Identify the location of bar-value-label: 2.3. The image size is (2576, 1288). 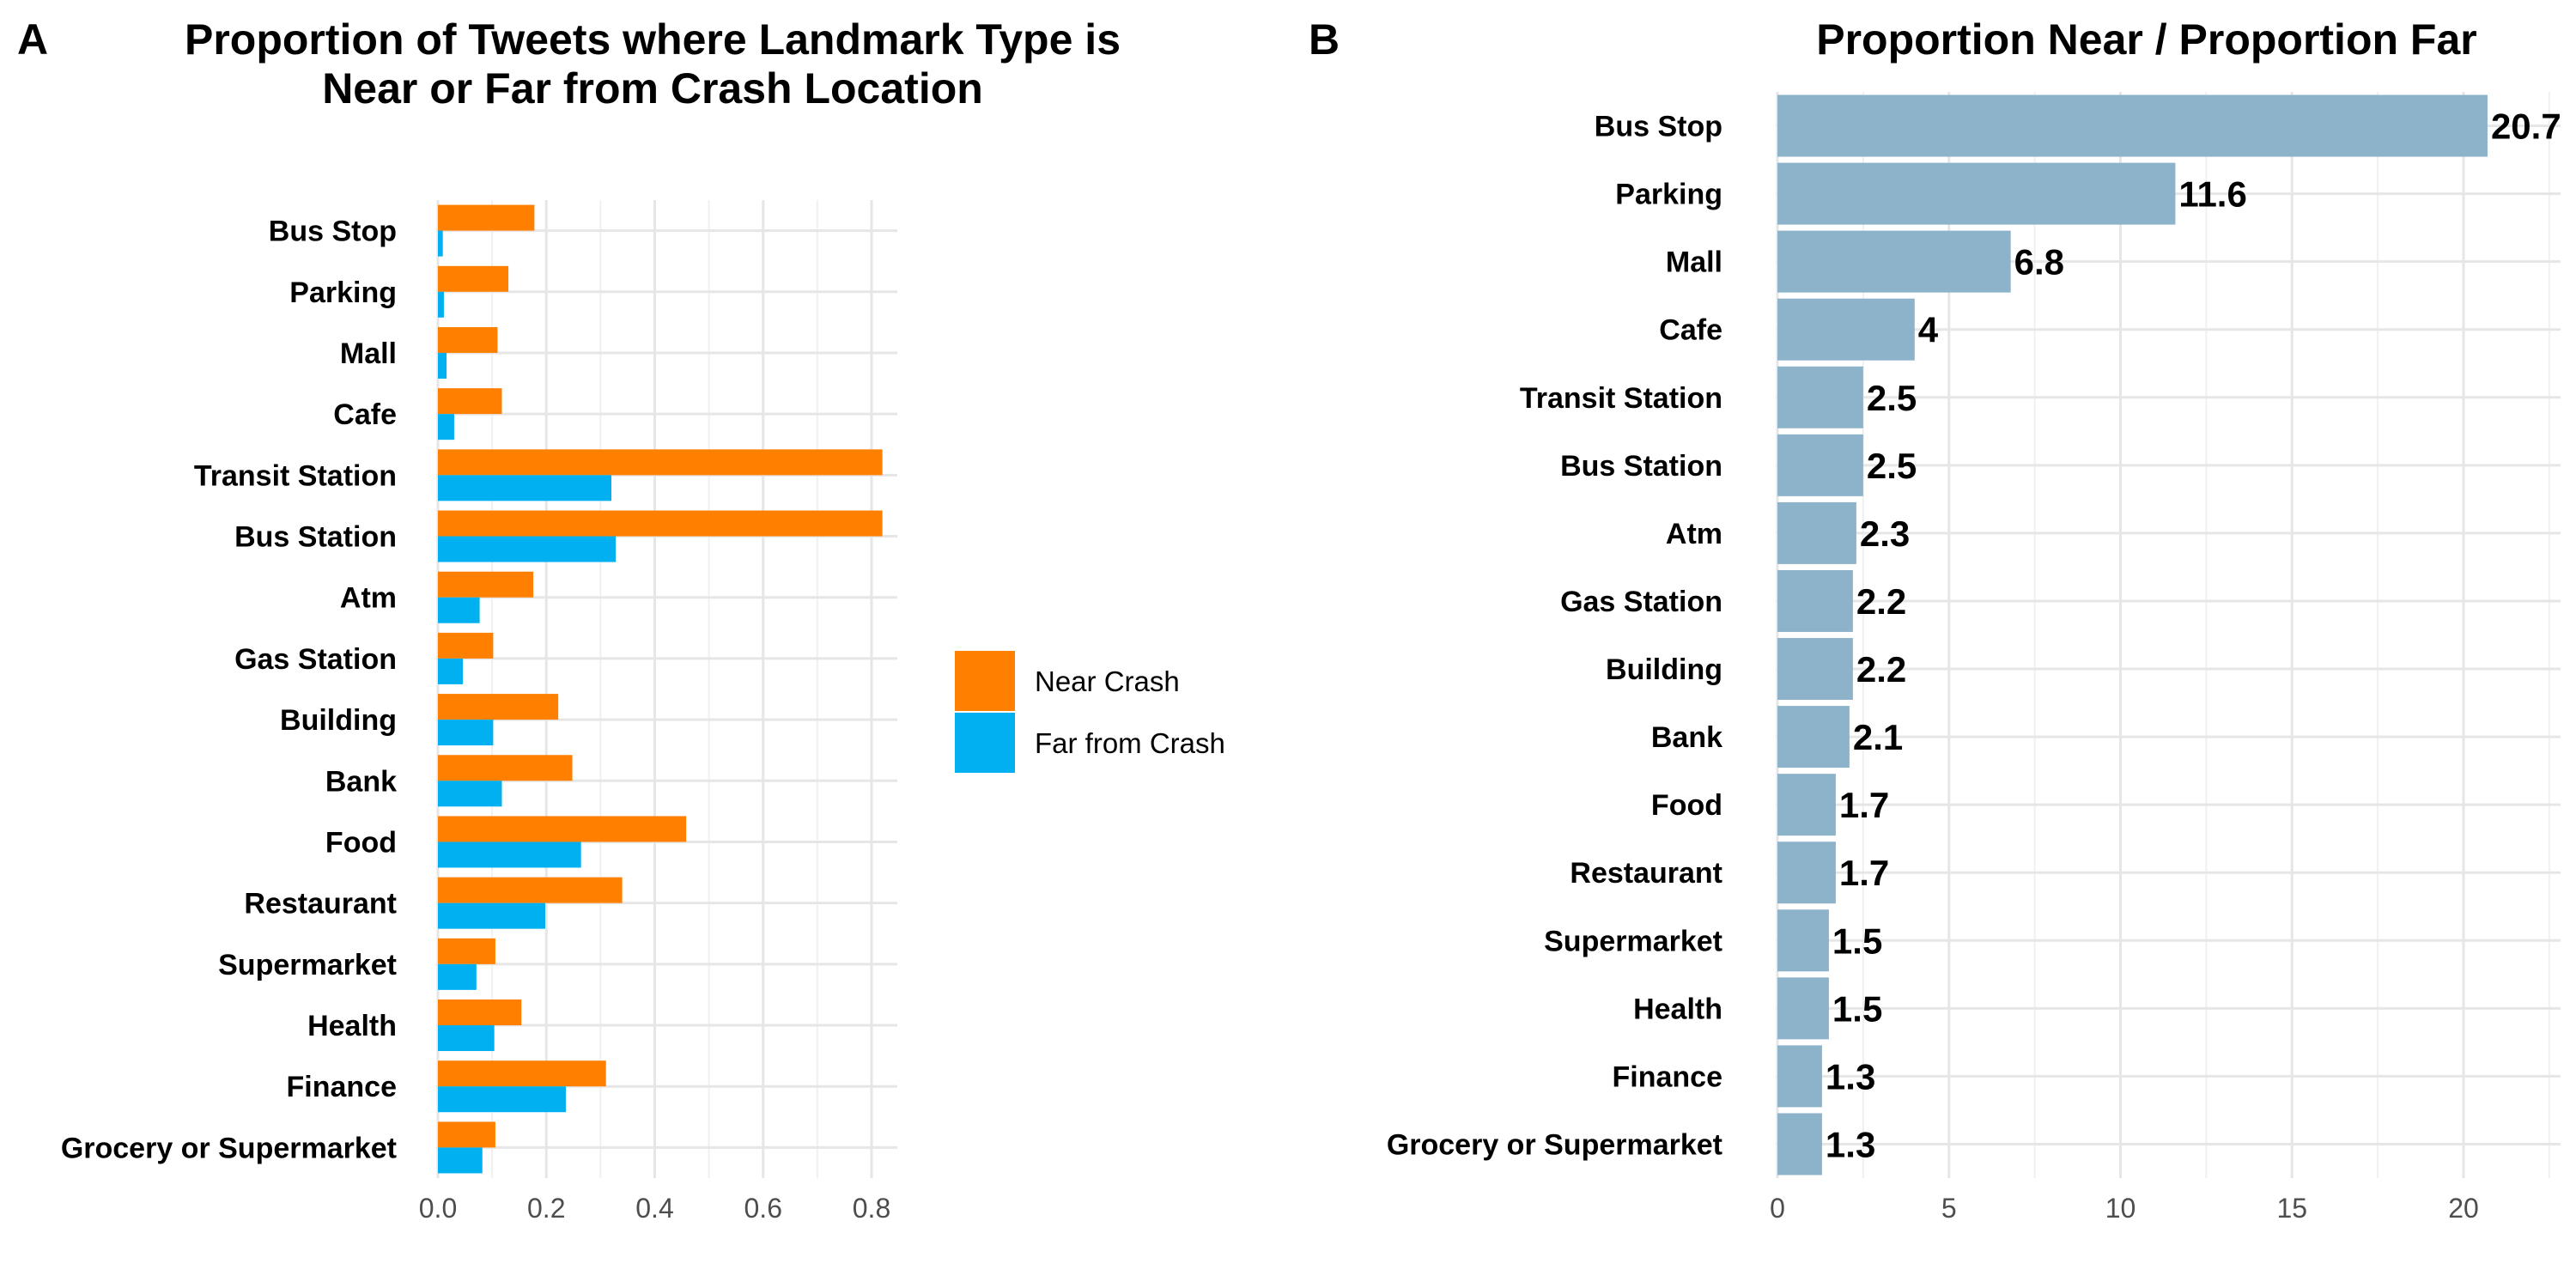
(1885, 533).